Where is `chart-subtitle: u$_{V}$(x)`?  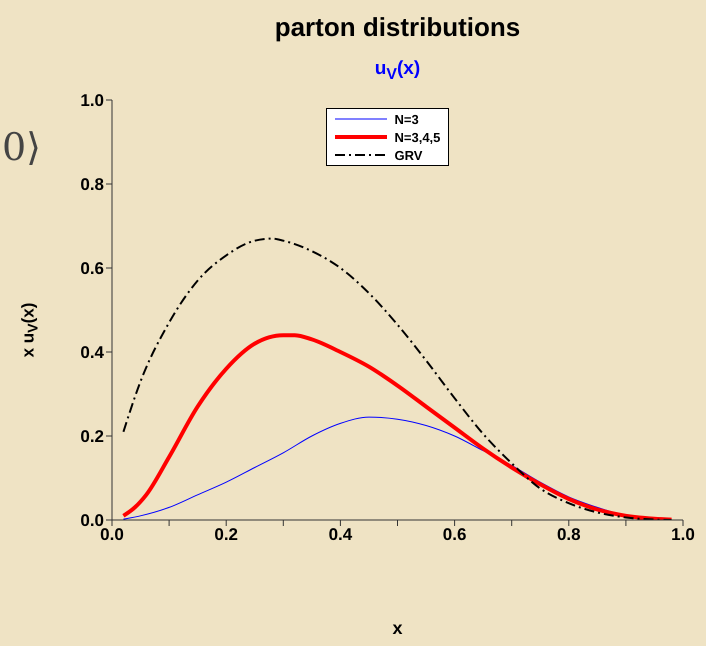 chart-subtitle: u$_{V}$(x) is located at coordinates (398, 71).